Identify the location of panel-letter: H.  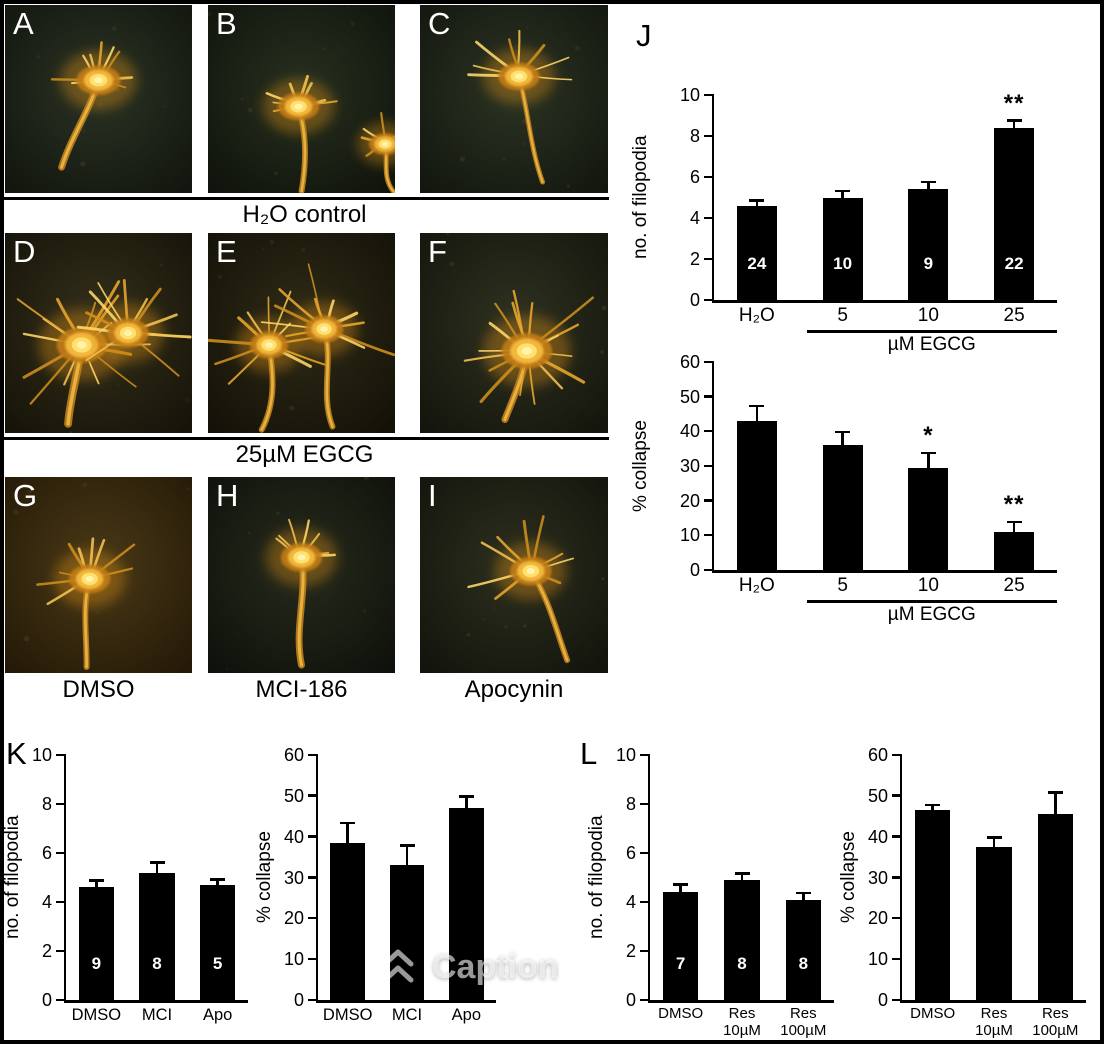
(227, 495).